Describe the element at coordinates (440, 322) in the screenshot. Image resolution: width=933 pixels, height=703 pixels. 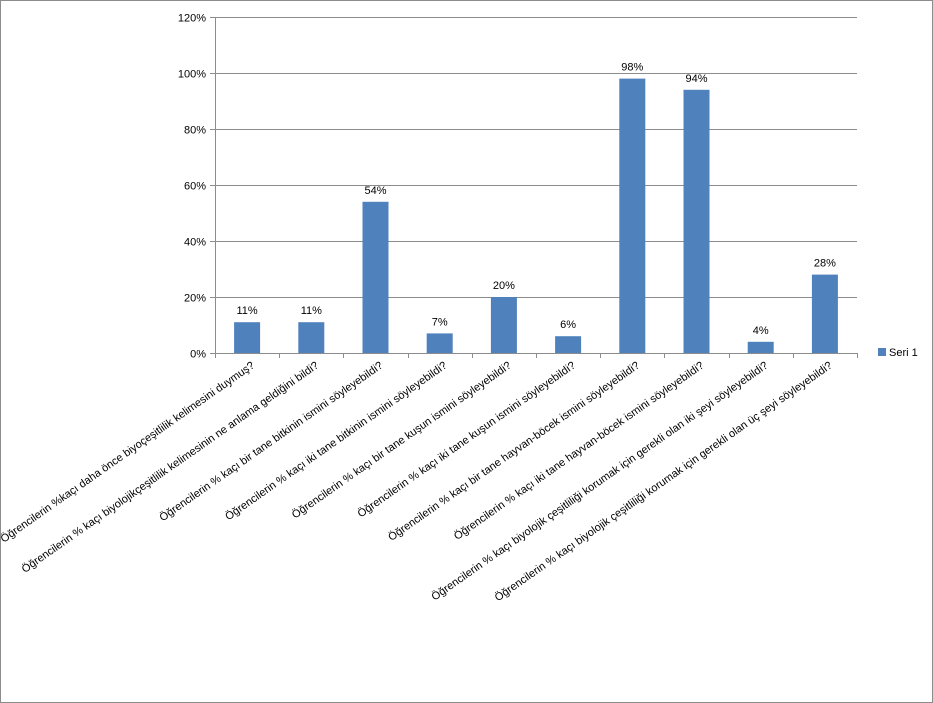
I see `data-label: 7%` at that location.